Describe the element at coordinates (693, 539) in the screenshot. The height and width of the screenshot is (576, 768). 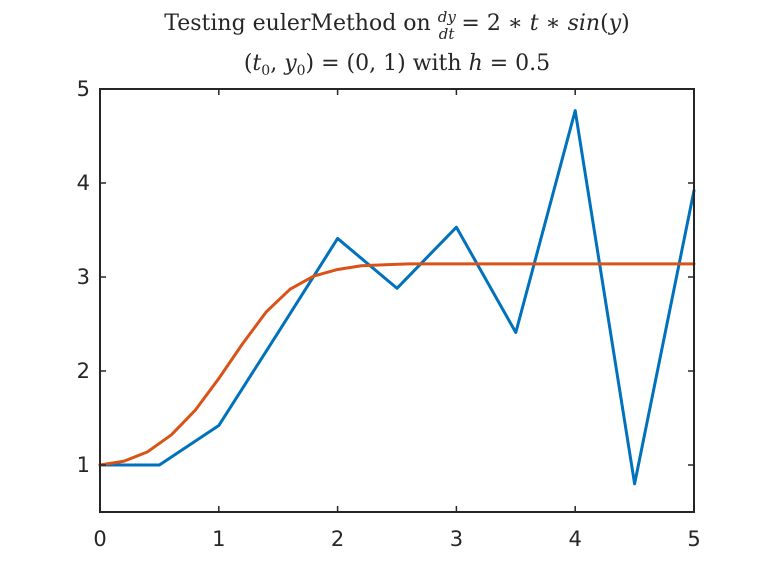
I see `x-tick-label: 5` at that location.